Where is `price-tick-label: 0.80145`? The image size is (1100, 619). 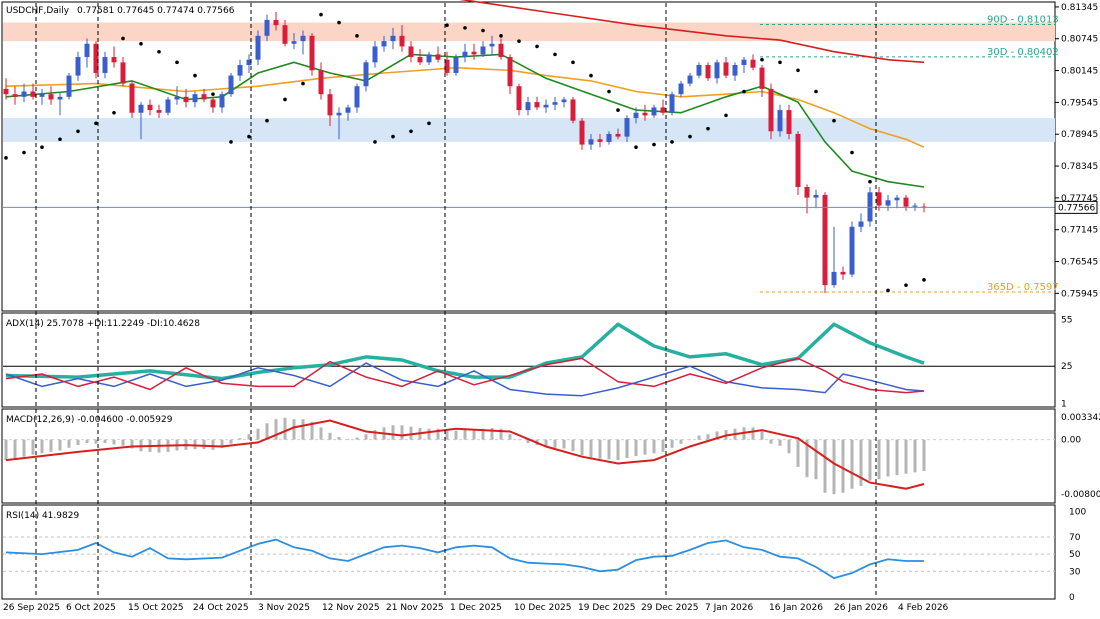
price-tick-label: 0.80145 is located at coordinates (1079, 72).